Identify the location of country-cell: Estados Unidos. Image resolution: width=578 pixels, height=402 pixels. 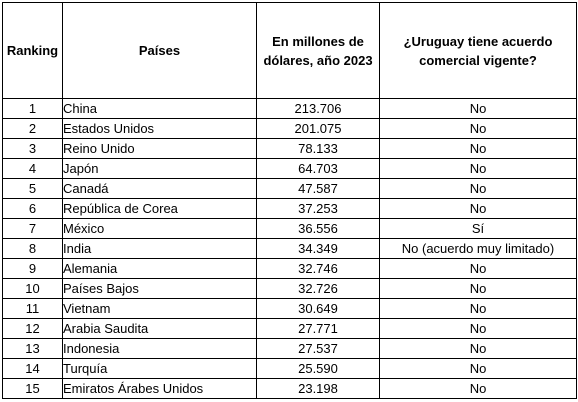
(159, 128).